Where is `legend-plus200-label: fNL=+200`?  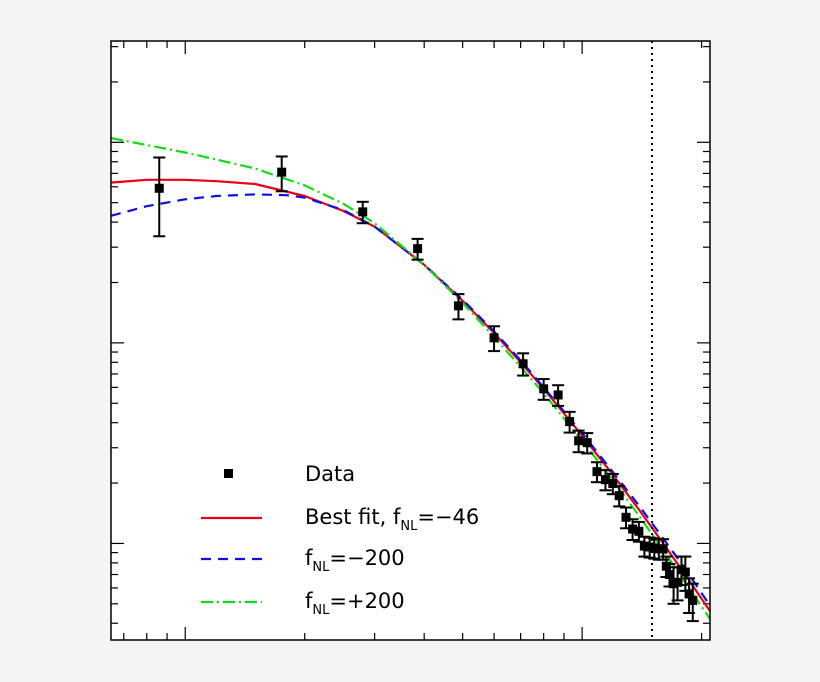 legend-plus200-label: fNL=+200 is located at coordinates (355, 603).